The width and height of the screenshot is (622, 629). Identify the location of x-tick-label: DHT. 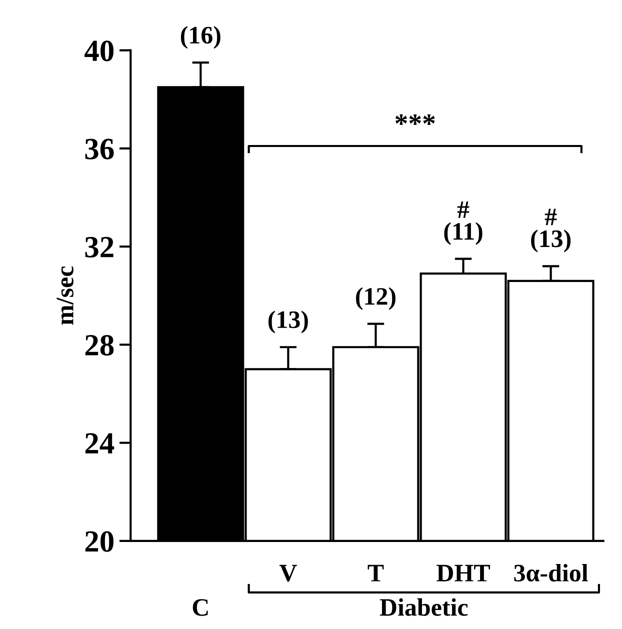
(463, 573).